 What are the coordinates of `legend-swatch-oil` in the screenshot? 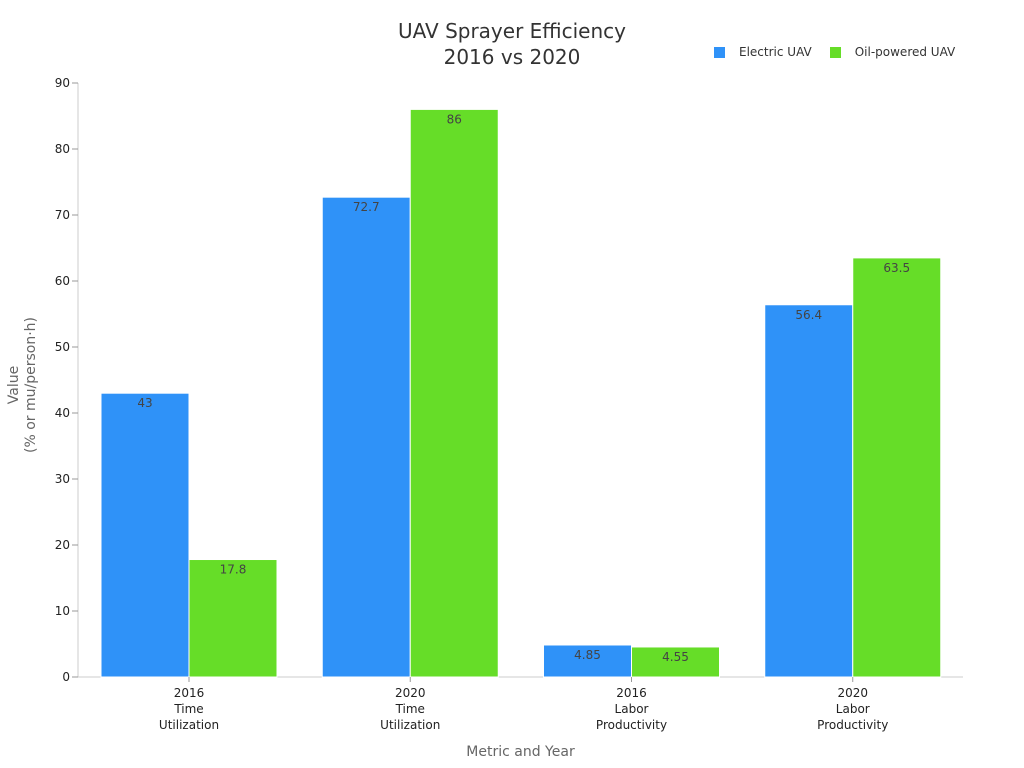 It's located at (835, 52).